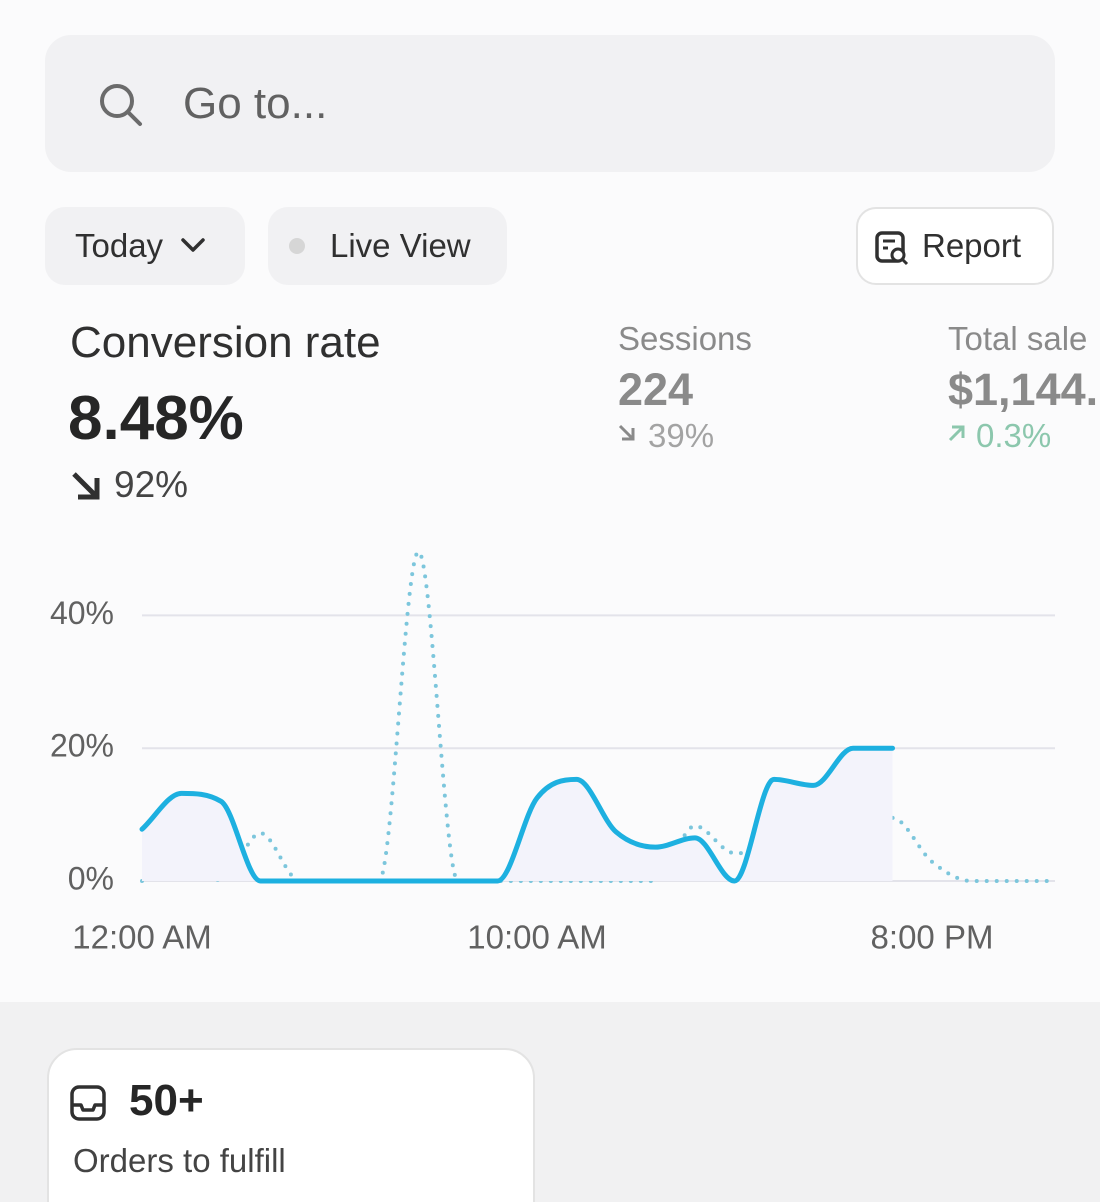 The width and height of the screenshot is (1100, 1202). Describe the element at coordinates (972, 245) in the screenshot. I see `report-label: Report` at that location.